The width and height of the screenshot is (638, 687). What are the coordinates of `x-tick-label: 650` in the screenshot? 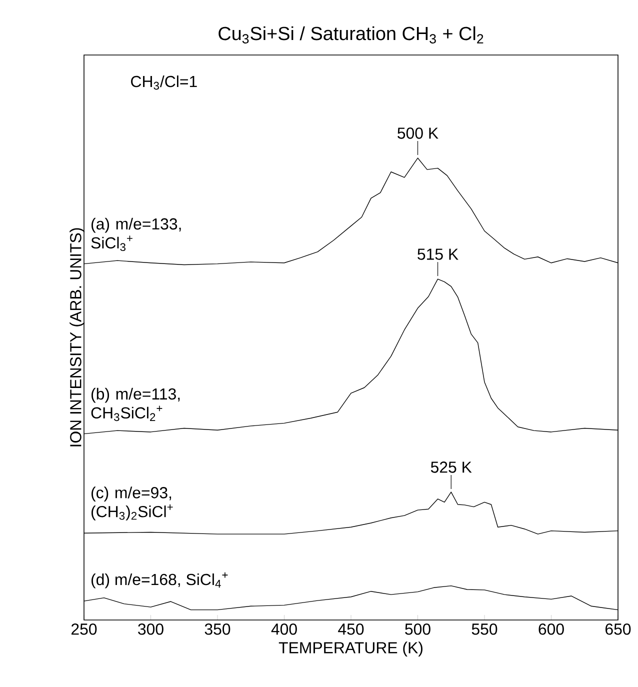 It's located at (618, 629).